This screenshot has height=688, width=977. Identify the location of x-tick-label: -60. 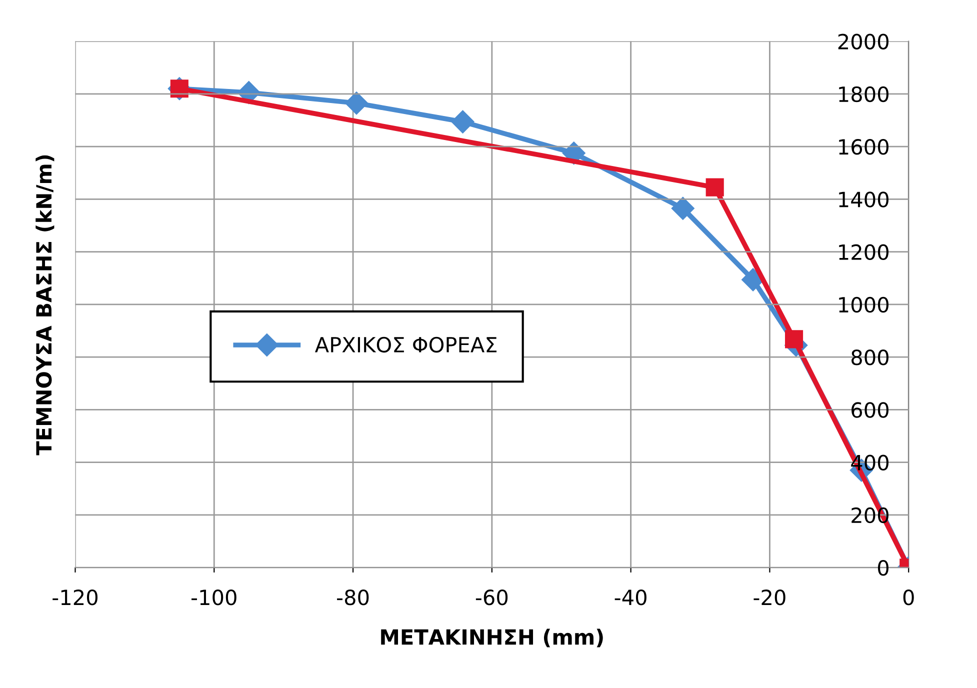
(492, 597).